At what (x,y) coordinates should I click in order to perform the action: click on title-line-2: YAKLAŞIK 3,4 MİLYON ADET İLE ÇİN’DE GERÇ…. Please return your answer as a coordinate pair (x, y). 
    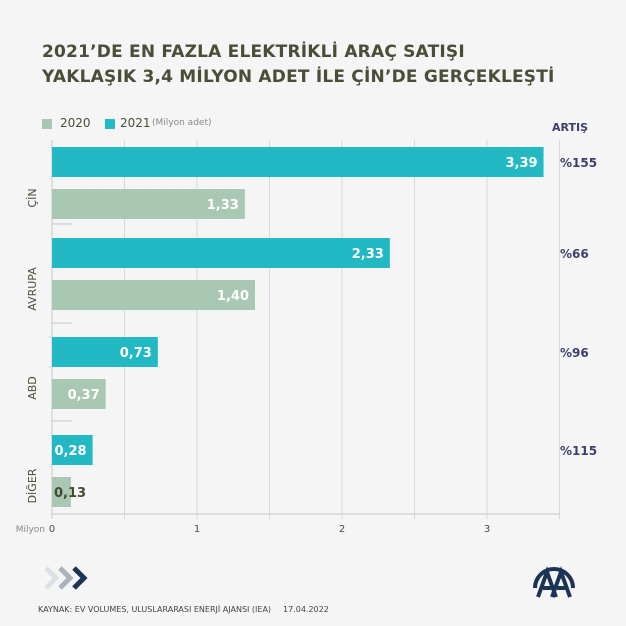
    Looking at the image, I should click on (298, 77).